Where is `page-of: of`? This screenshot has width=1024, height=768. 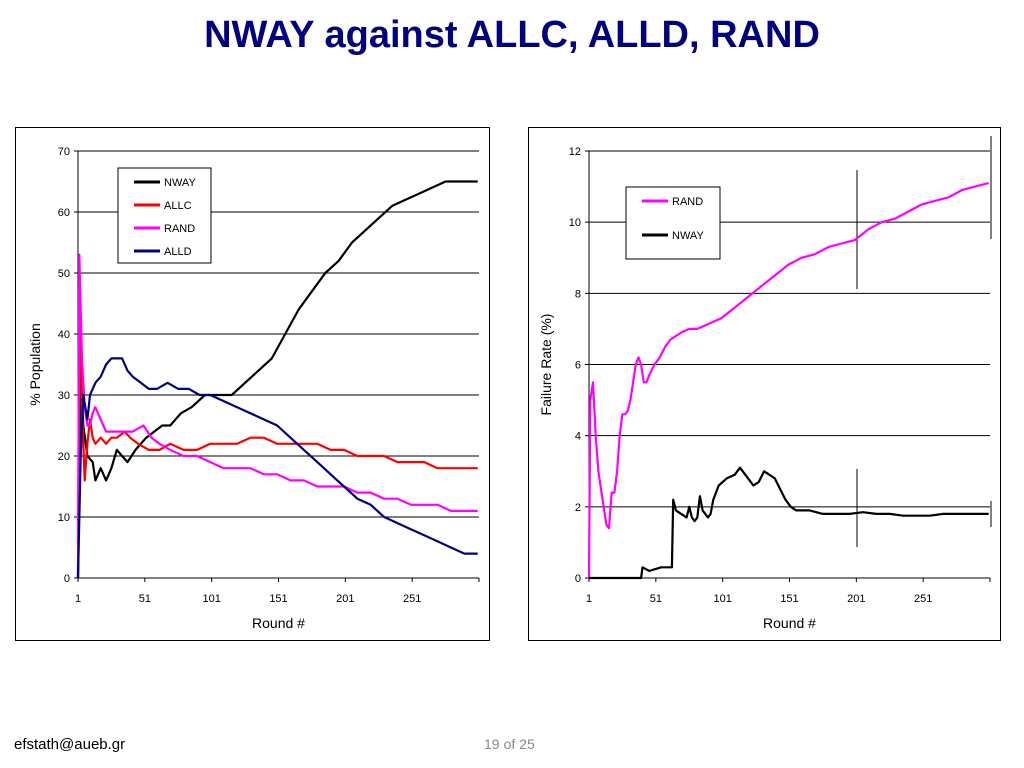
page-of: of is located at coordinates (509, 744).